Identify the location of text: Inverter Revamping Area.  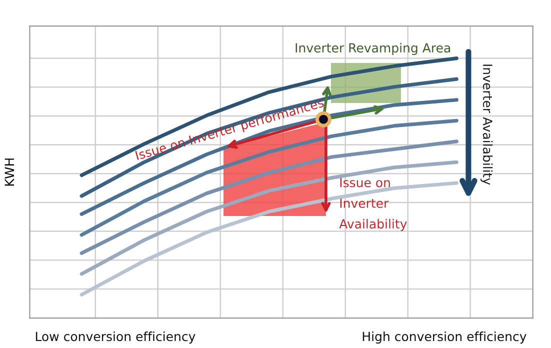
(373, 49).